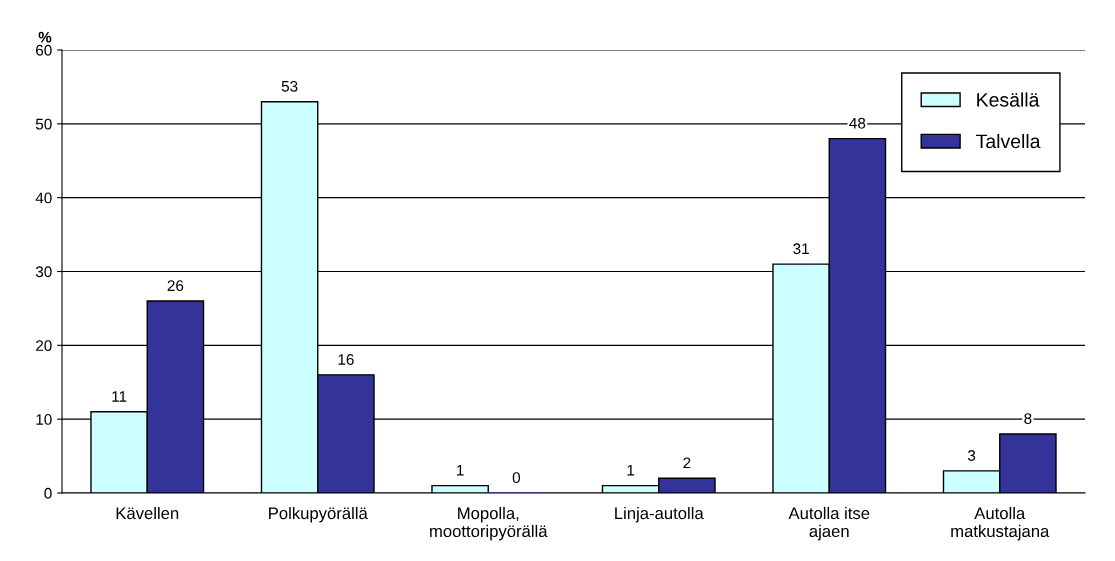 This screenshot has width=1115, height=561. What do you see at coordinates (147, 513) in the screenshot?
I see `x-tick-label: Kävellen` at bounding box center [147, 513].